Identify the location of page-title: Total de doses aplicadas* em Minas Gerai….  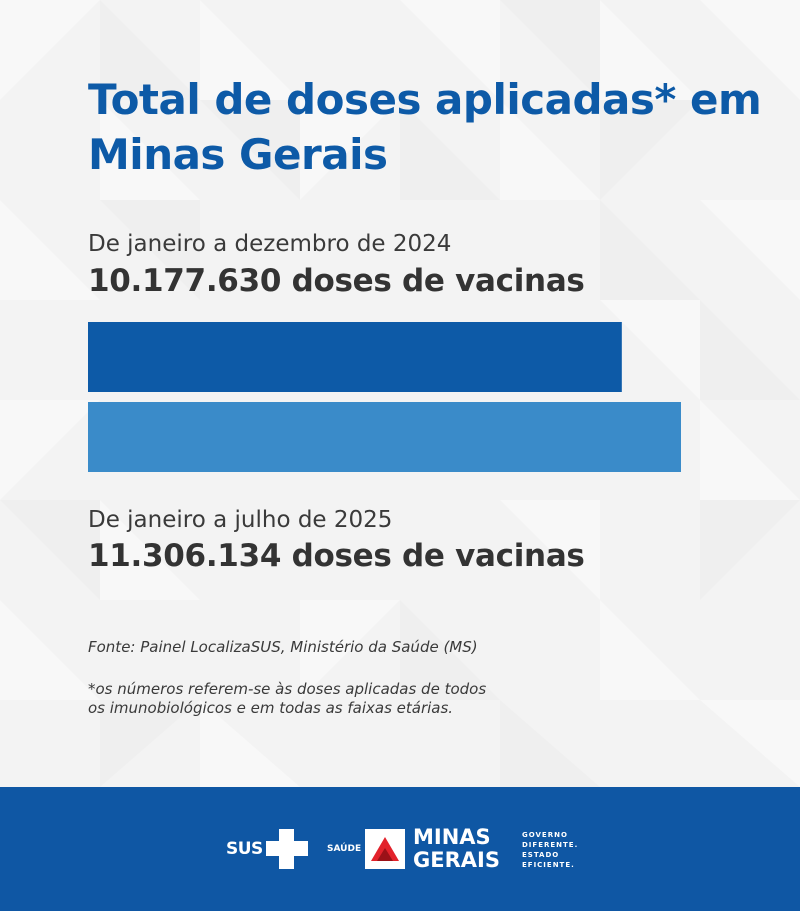
(425, 127).